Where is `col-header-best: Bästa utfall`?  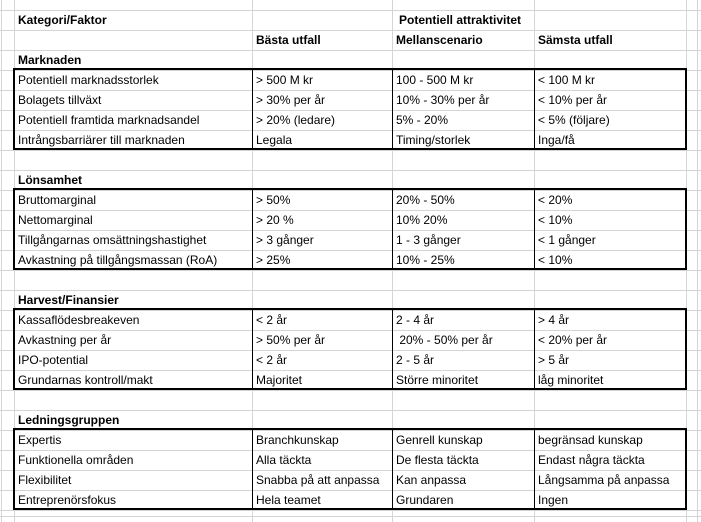 col-header-best: Bästa utfall is located at coordinates (288, 40).